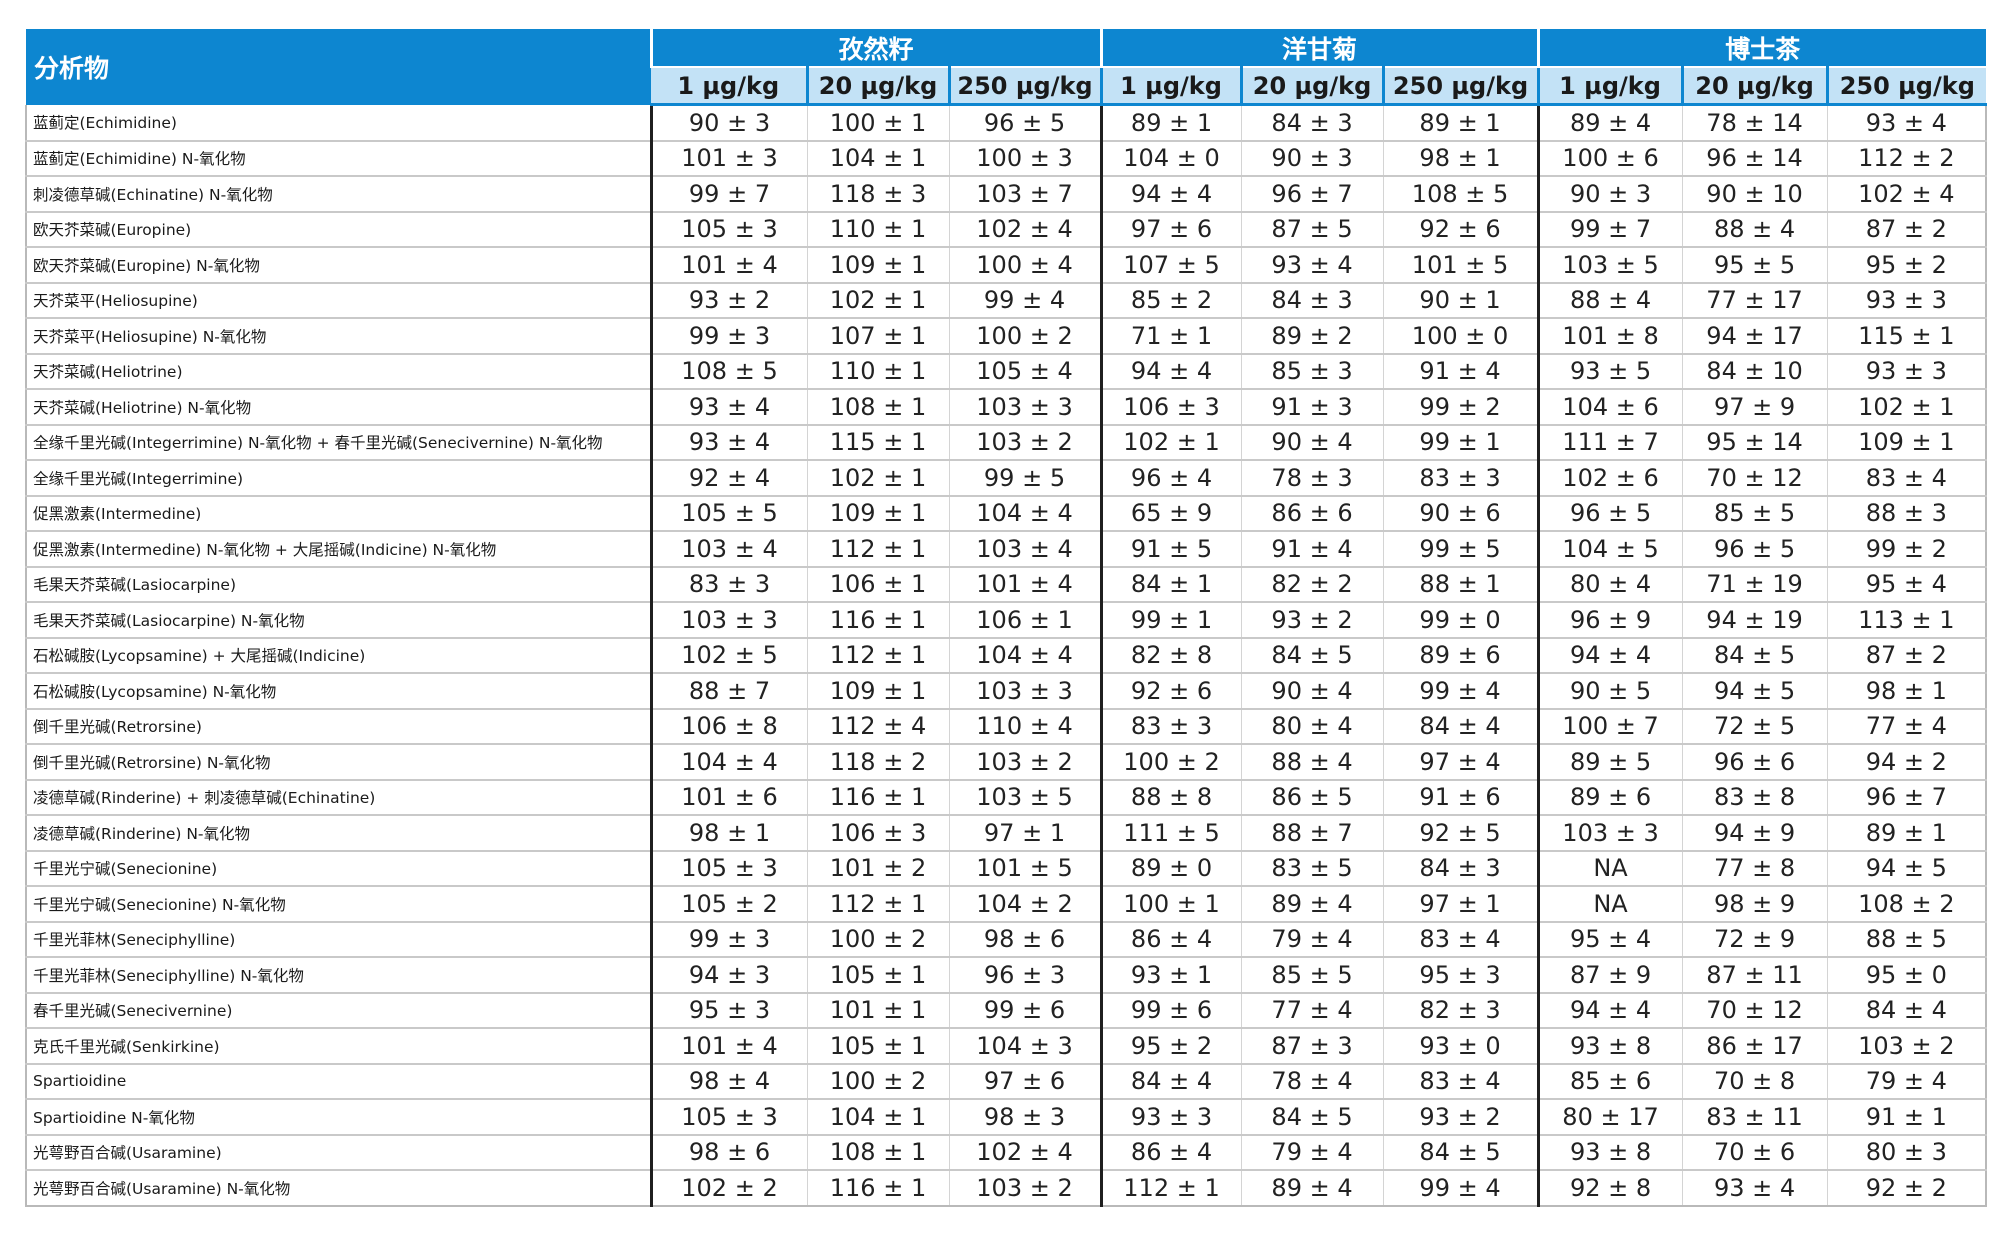  Describe the element at coordinates (1460, 478) in the screenshot. I see `recovery-value-cell: 83 ± 3` at that location.